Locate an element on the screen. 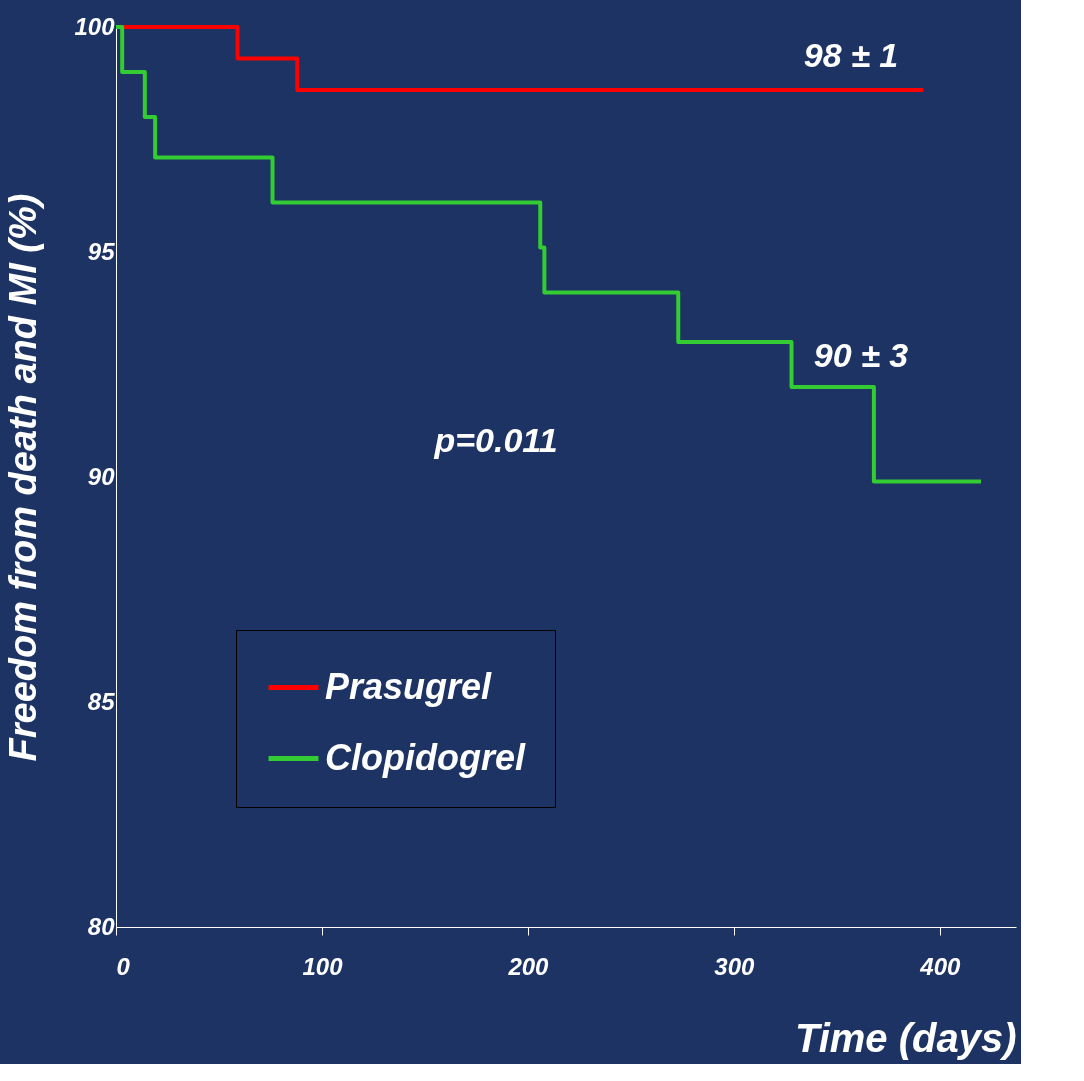  legend-label: Prasugrel is located at coordinates (409, 686).